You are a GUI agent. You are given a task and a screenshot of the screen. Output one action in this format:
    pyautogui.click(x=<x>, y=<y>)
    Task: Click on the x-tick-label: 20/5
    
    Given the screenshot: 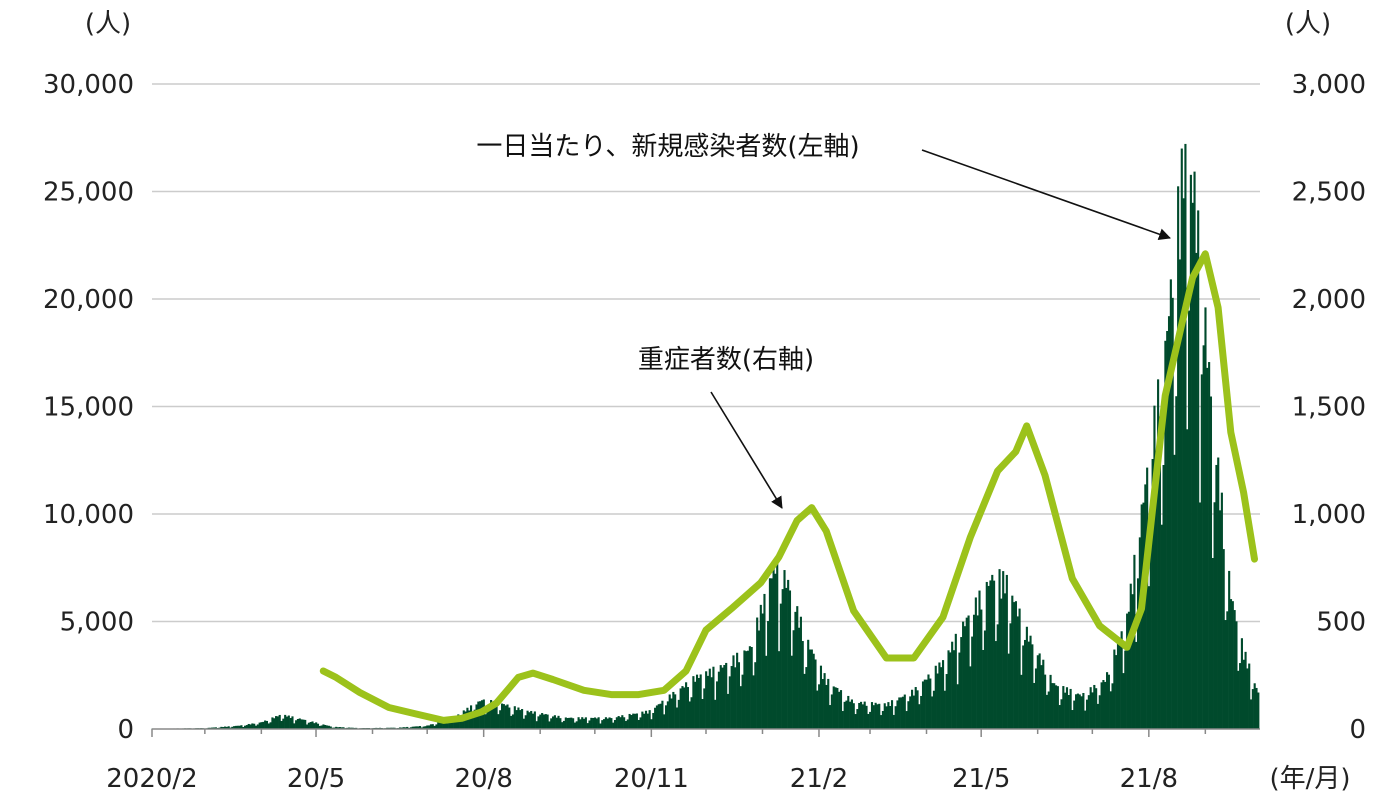 What is the action you would take?
    pyautogui.click(x=316, y=779)
    